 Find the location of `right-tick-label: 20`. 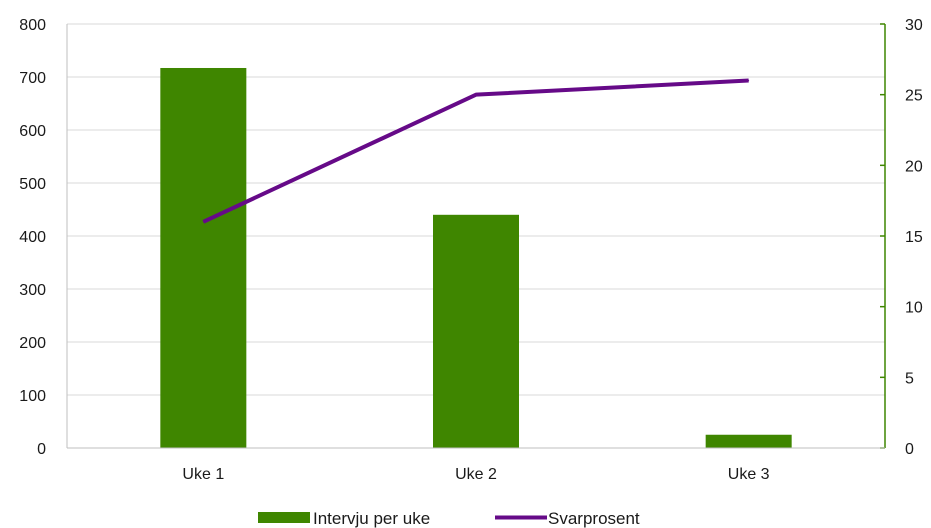

right-tick-label: 20 is located at coordinates (914, 166).